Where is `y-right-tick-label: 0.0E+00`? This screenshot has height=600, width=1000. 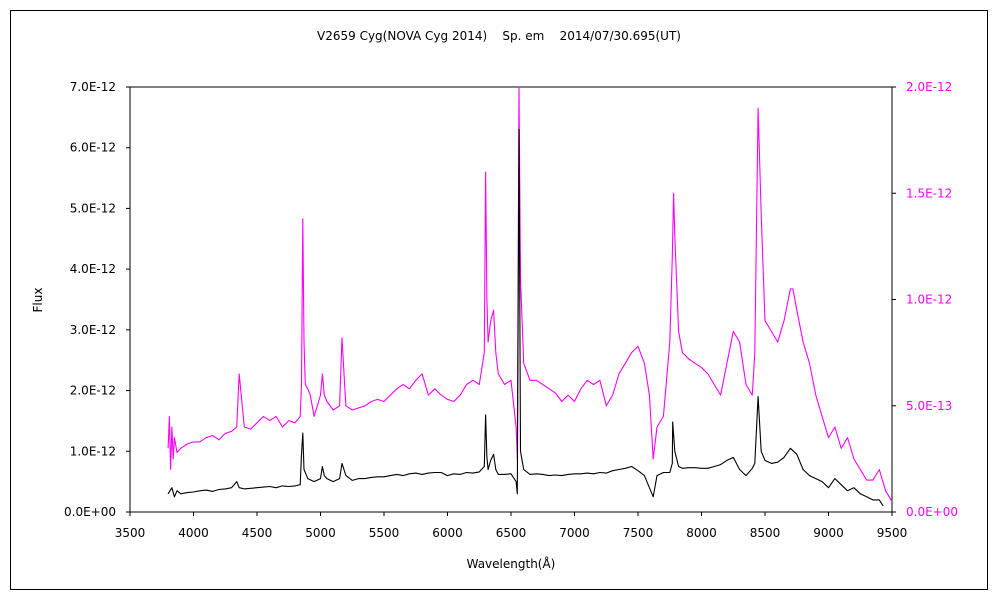 y-right-tick-label: 0.0E+00 is located at coordinates (932, 512).